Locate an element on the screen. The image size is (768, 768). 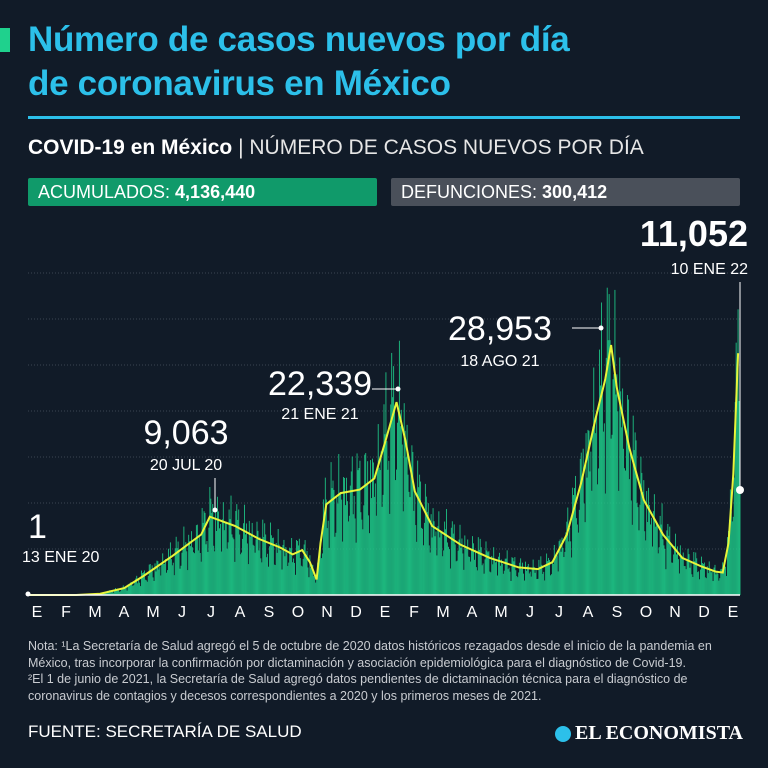
month-label: M is located at coordinates (94, 612).